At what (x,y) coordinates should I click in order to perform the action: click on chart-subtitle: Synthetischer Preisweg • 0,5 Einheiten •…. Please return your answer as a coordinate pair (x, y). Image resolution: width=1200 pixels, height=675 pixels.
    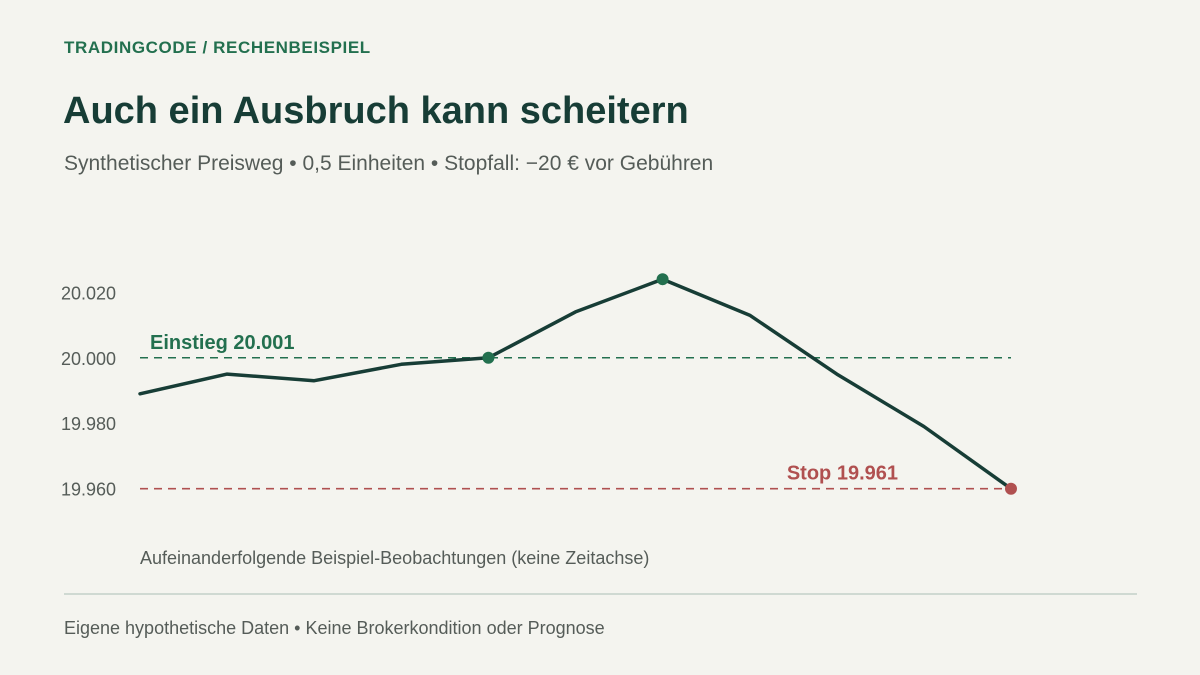
    Looking at the image, I should click on (389, 163).